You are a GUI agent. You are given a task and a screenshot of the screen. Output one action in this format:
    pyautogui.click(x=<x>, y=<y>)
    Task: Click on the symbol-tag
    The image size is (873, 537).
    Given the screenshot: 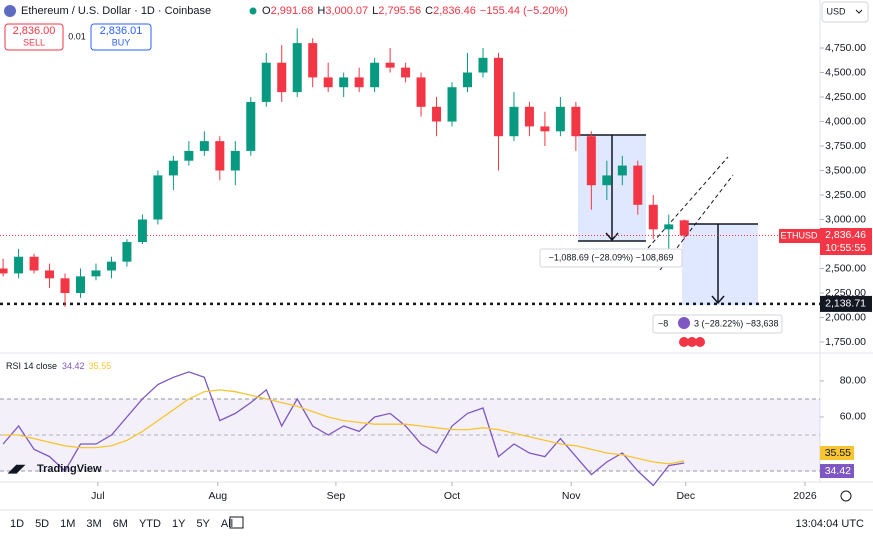 What is the action you would take?
    pyautogui.click(x=799, y=236)
    